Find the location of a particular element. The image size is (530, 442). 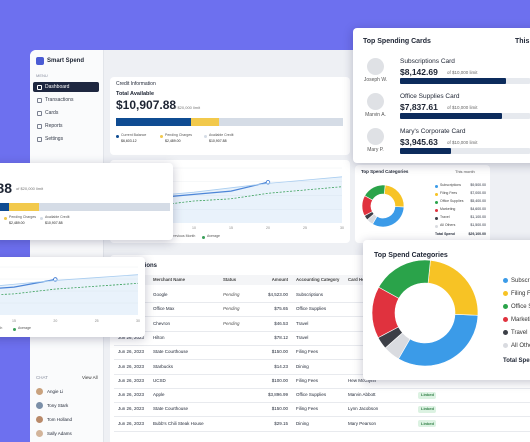

legend-name: Pending Charges is located at coordinates (23, 217).